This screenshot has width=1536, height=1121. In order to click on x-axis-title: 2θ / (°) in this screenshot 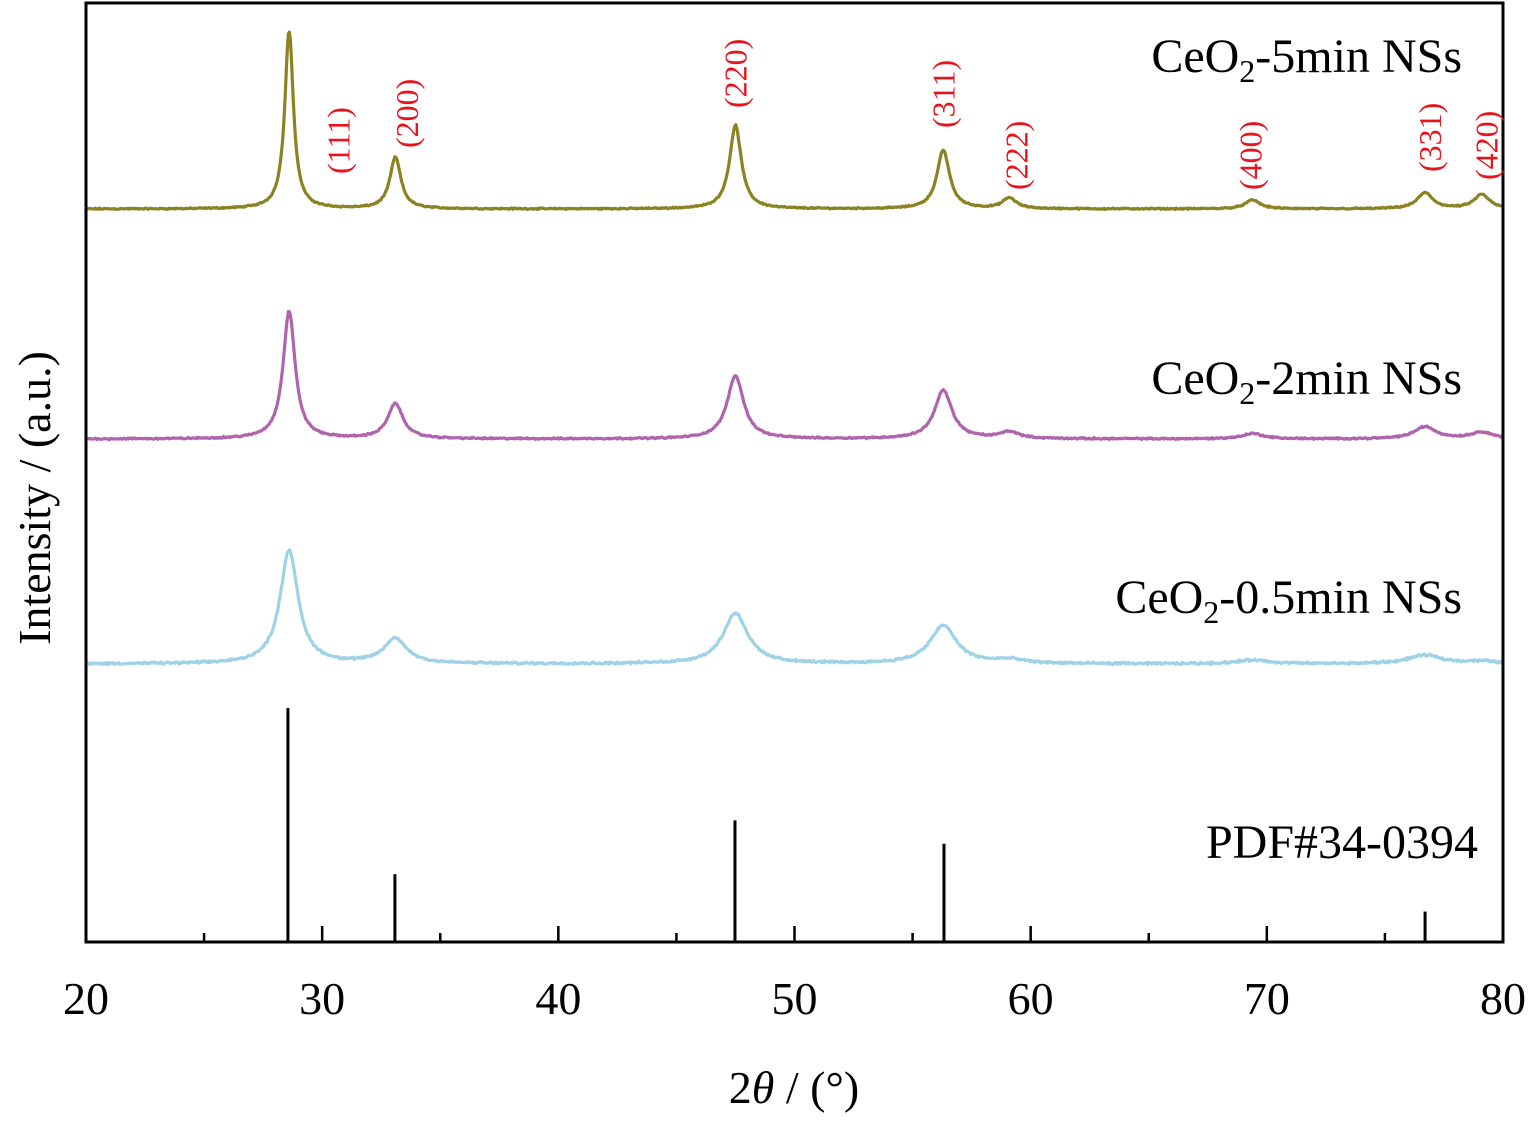, I will do `click(794, 1087)`.